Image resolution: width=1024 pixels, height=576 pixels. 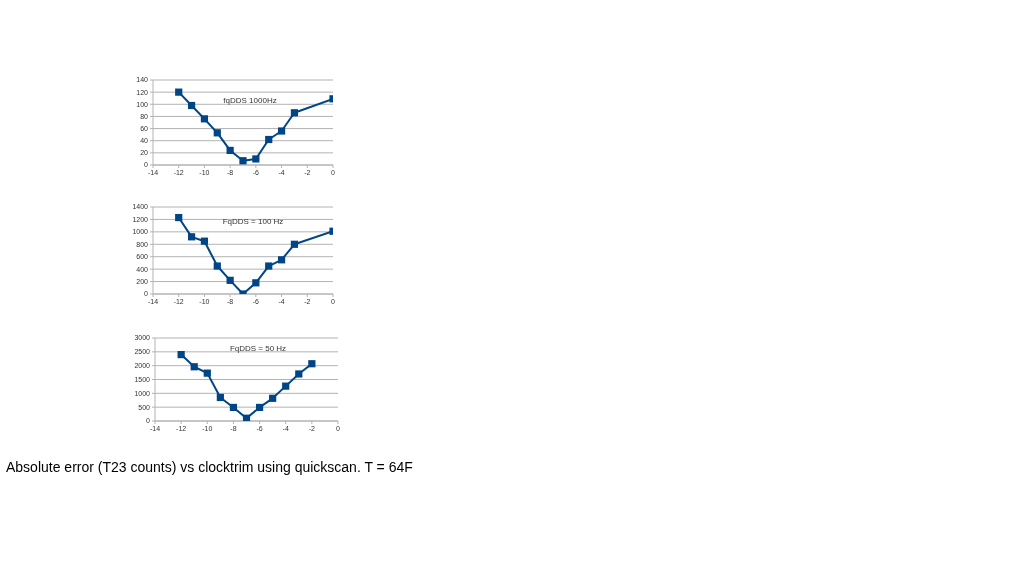 What do you see at coordinates (250, 100) in the screenshot?
I see `text: fqDDS 1000Hz` at bounding box center [250, 100].